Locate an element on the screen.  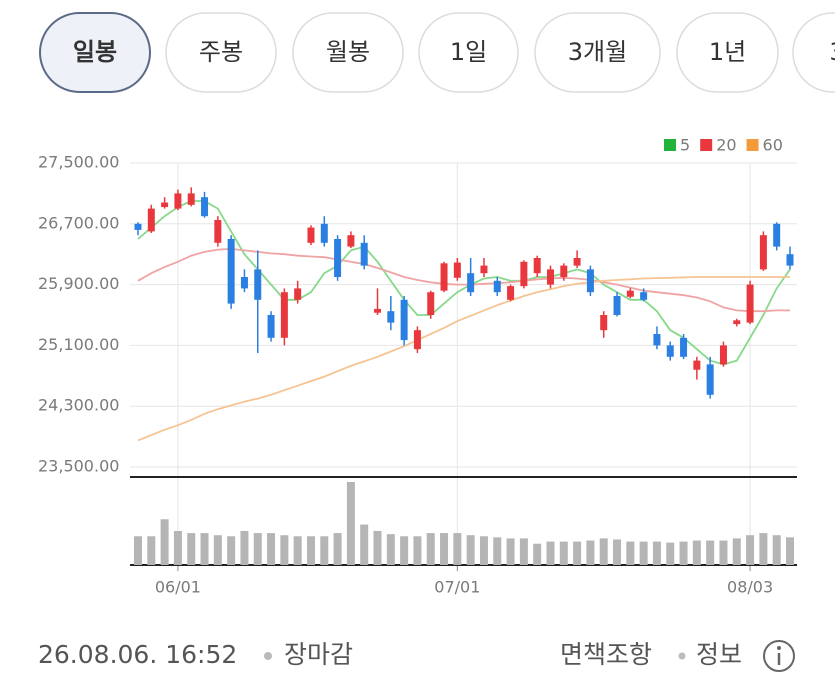
tab: 주봉 is located at coordinates (221, 52).